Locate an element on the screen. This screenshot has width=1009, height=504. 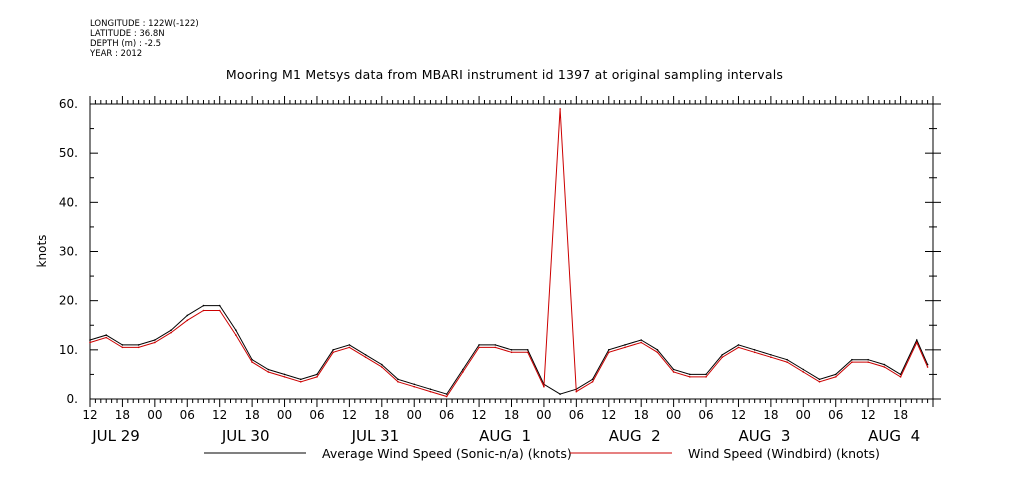
y-tick-label: 20. is located at coordinates (68, 301).